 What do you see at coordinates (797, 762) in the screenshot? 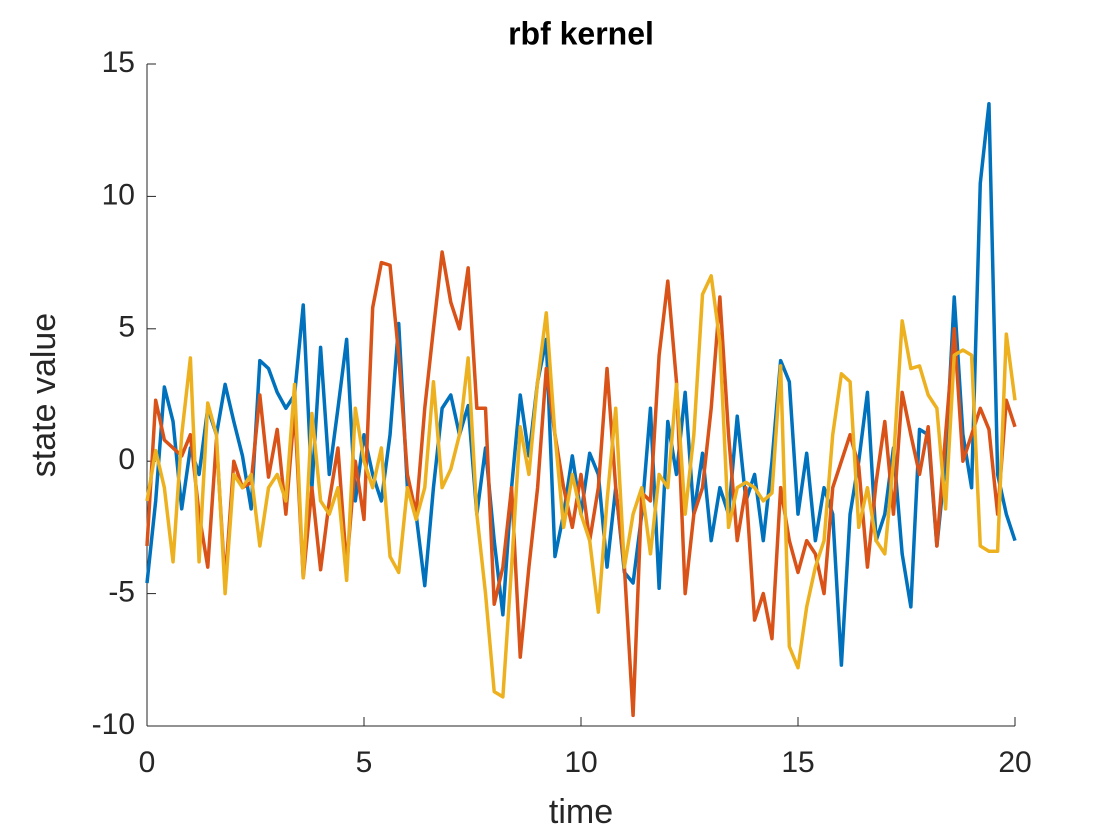
I see `x-tick-label: 15` at bounding box center [797, 762].